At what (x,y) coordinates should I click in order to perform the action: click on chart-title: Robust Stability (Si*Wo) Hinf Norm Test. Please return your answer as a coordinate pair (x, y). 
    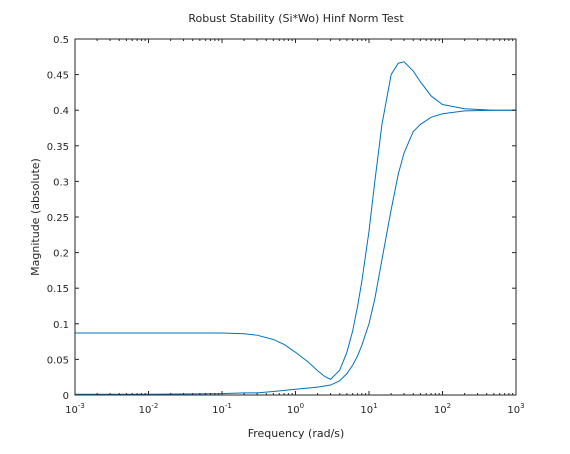
    Looking at the image, I should click on (296, 18).